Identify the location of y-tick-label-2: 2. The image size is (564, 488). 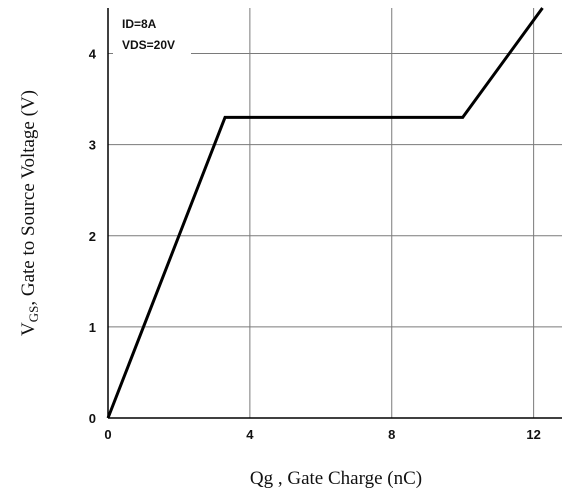
(92, 236).